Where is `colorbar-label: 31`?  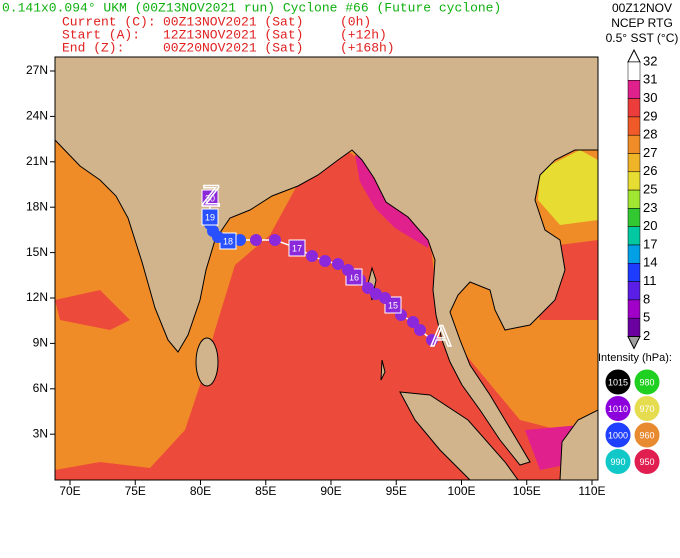
colorbar-label: 31 is located at coordinates (650, 79).